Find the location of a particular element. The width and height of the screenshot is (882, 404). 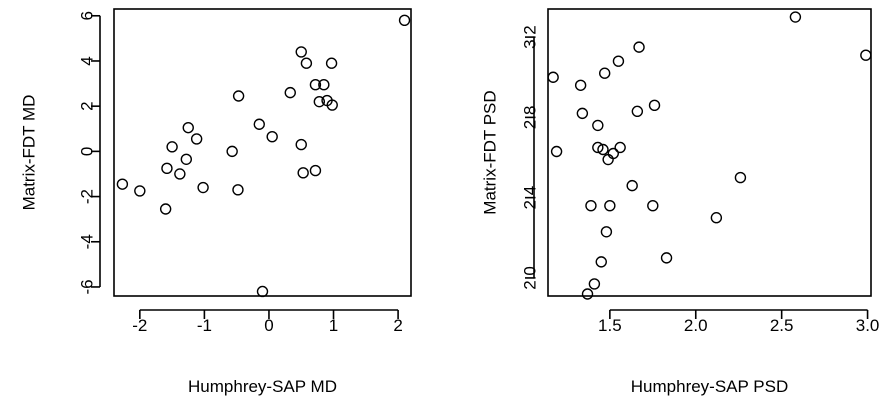

md-x-tick-label: 1 is located at coordinates (333, 325).